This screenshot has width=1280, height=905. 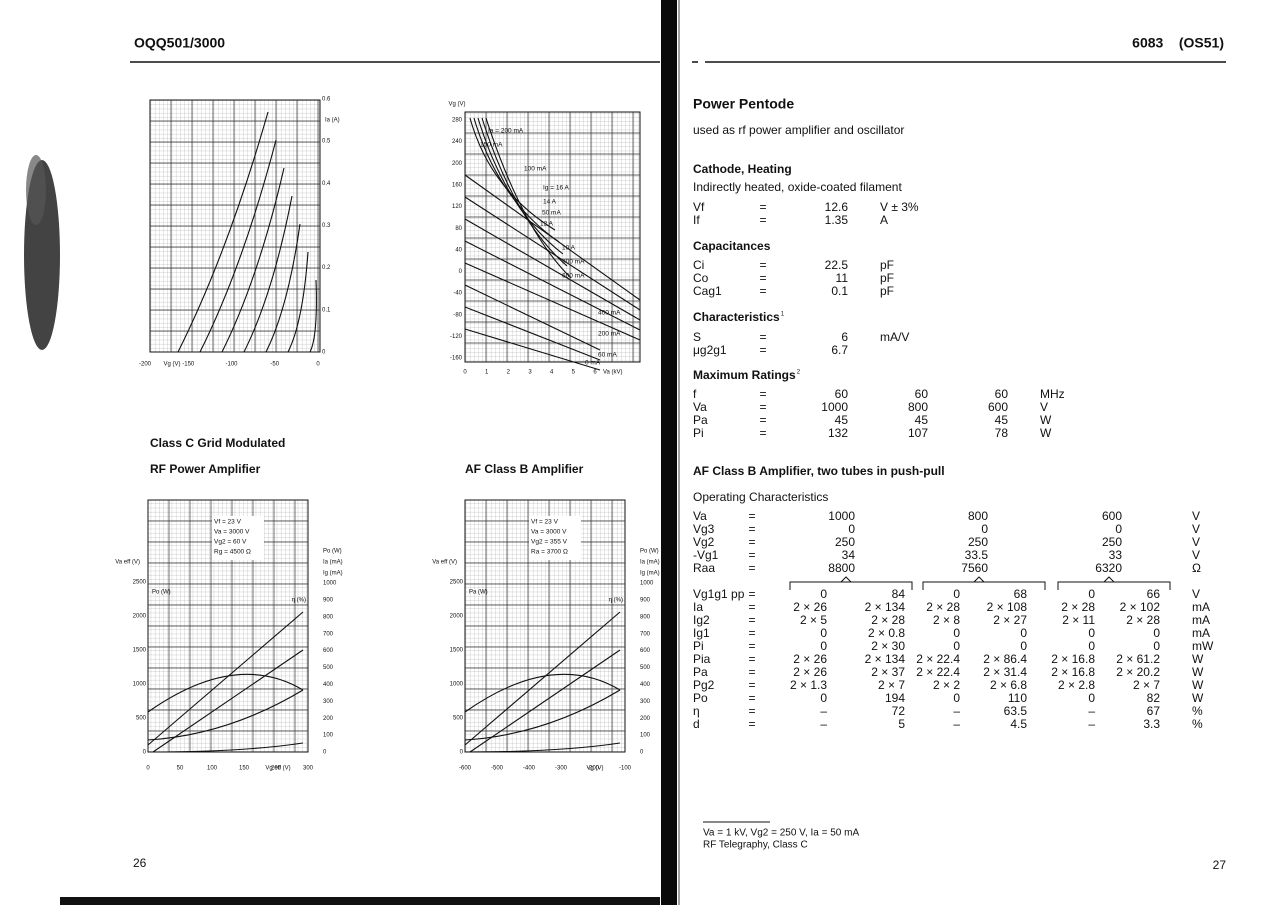 What do you see at coordinates (457, 294) in the screenshot?
I see `y-tick-label: -40` at bounding box center [457, 294].